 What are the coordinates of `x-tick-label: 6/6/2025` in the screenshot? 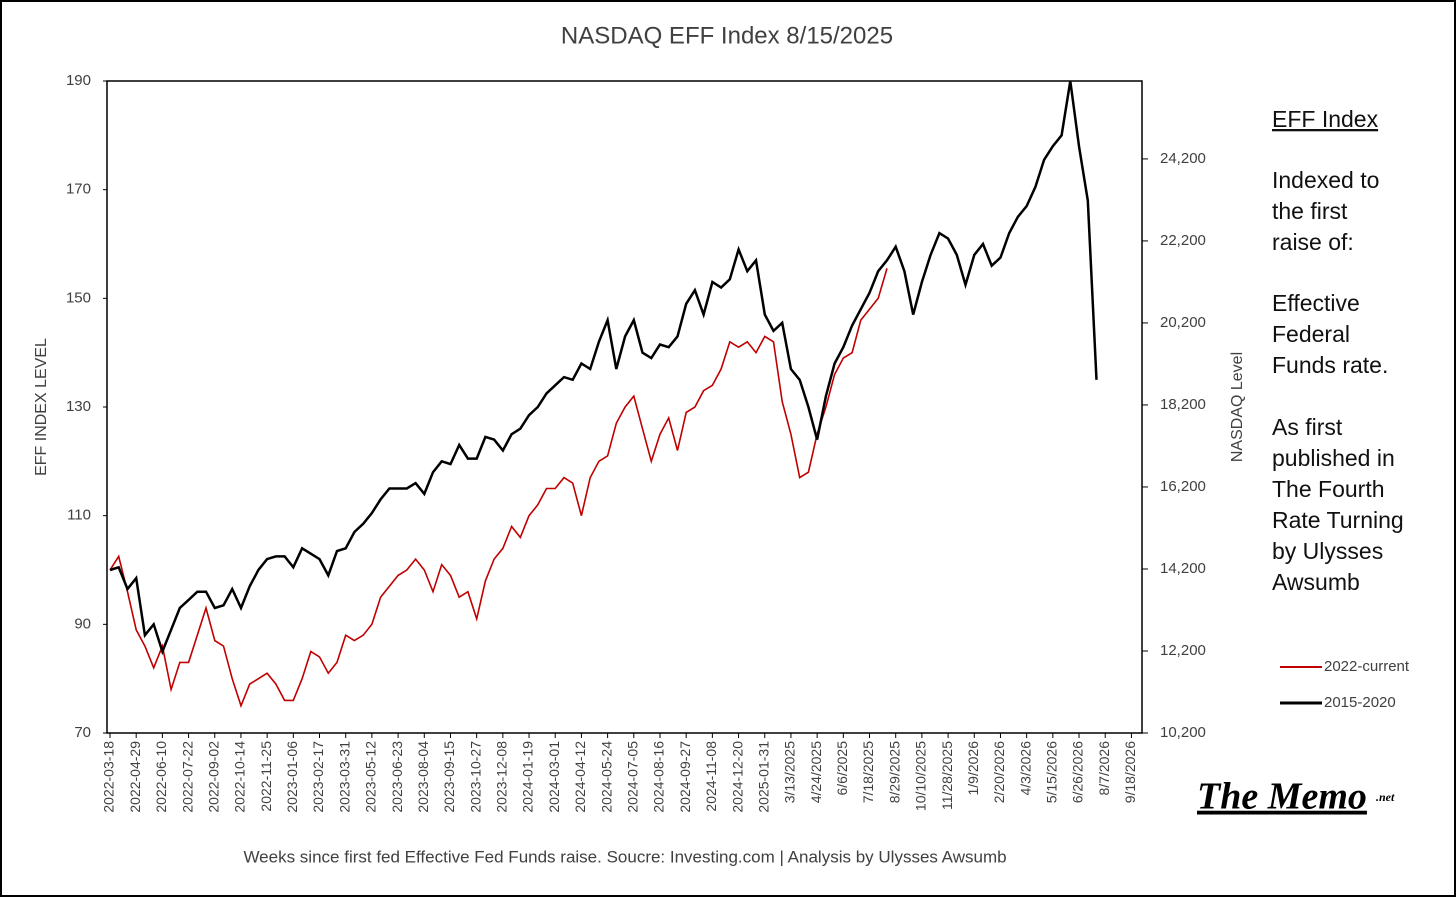 It's located at (842, 768).